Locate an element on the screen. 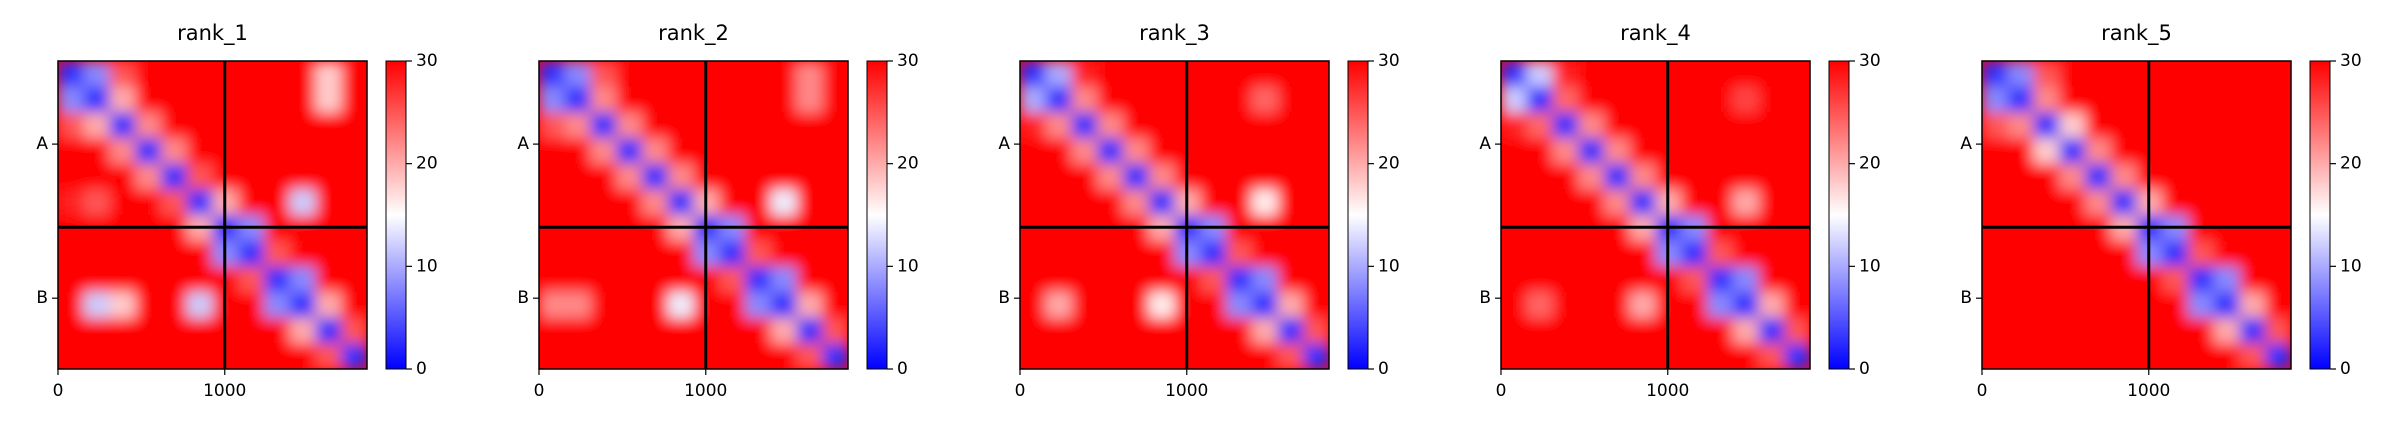  colorbar-tick-label: 0 is located at coordinates (2345, 369).